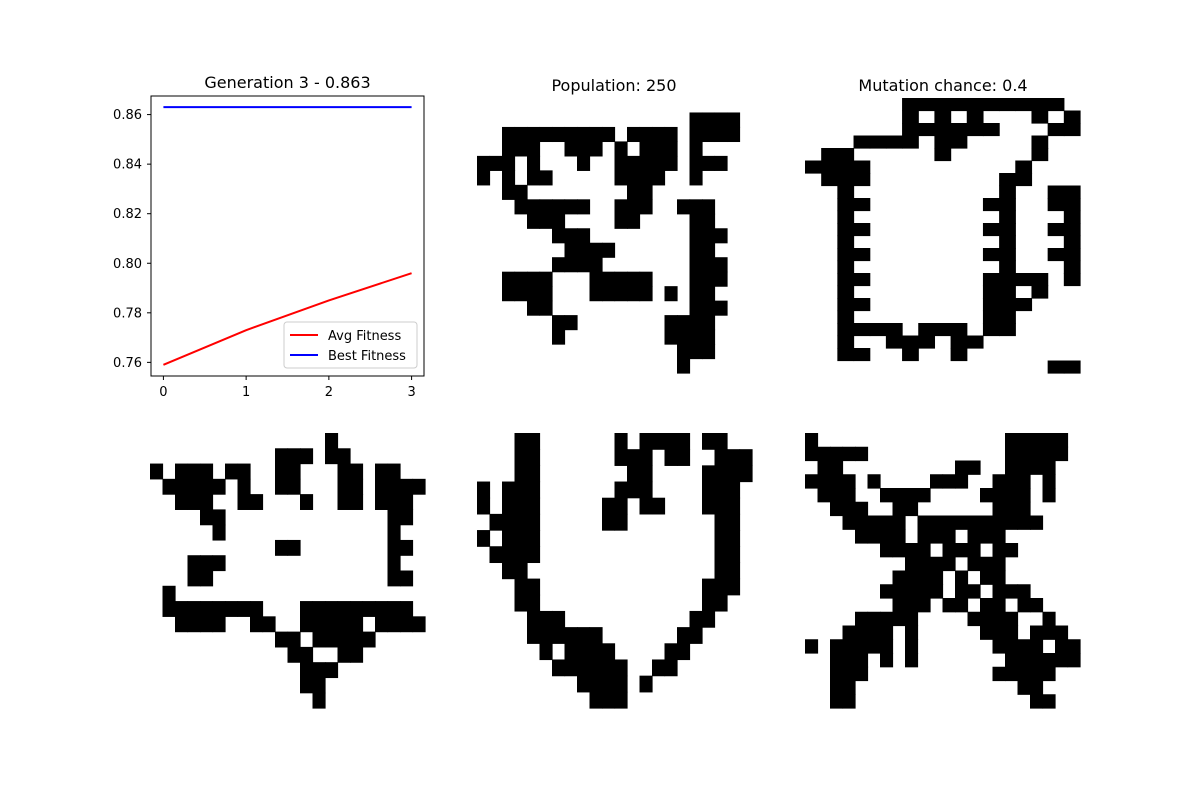 The width and height of the screenshot is (1200, 800). I want to click on legend: Avg Fitness Best Fitness, so click(350, 345).